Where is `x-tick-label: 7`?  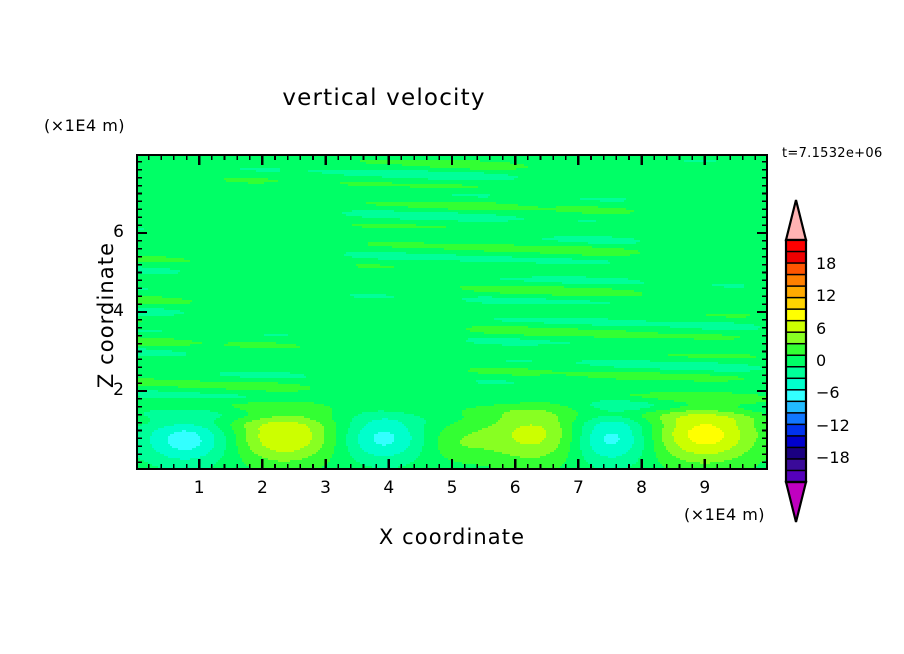
x-tick-label: 7 is located at coordinates (578, 488).